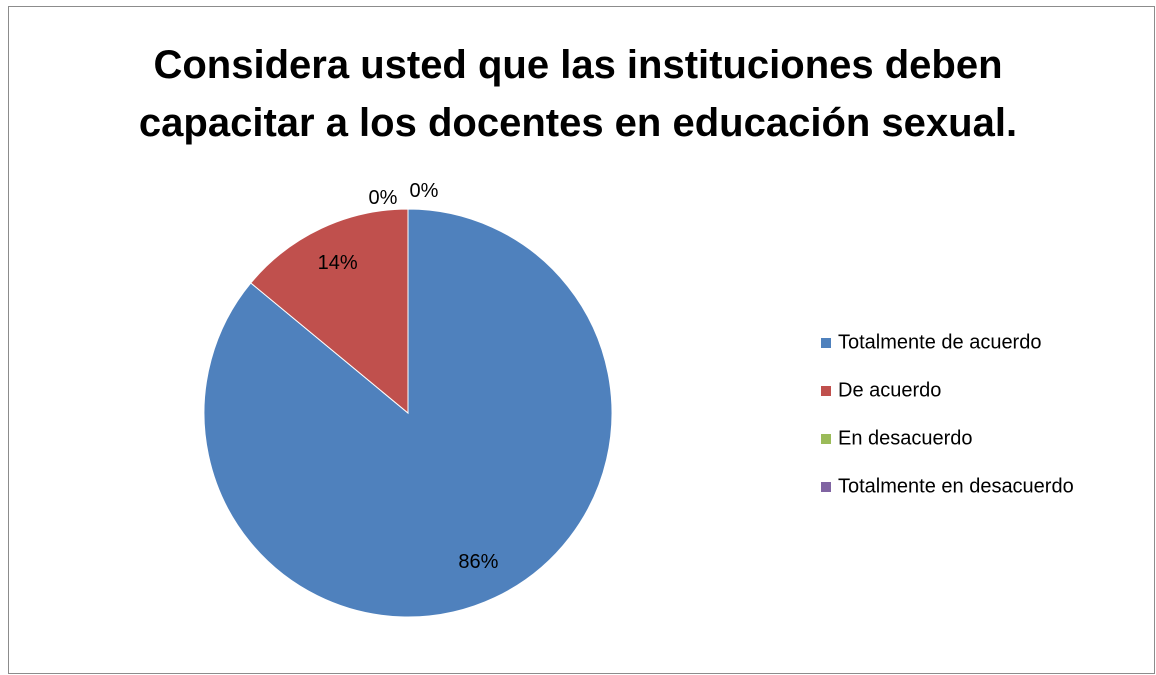  I want to click on legend-label: En desacuerdo, so click(905, 438).